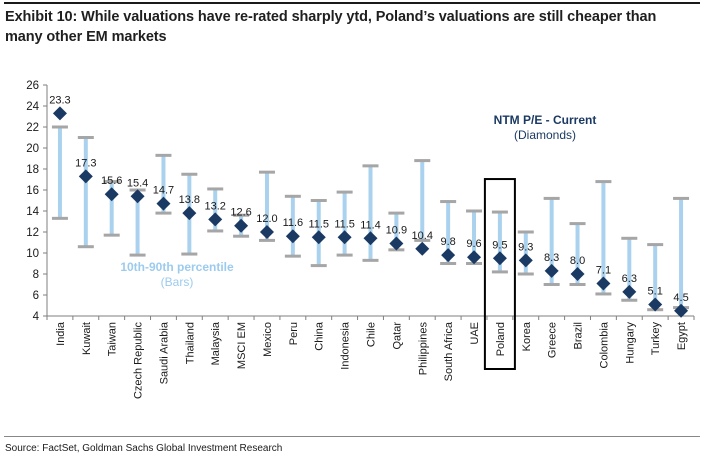 This screenshot has width=704, height=461. What do you see at coordinates (499, 274) in the screenshot?
I see `highlight-box` at bounding box center [499, 274].